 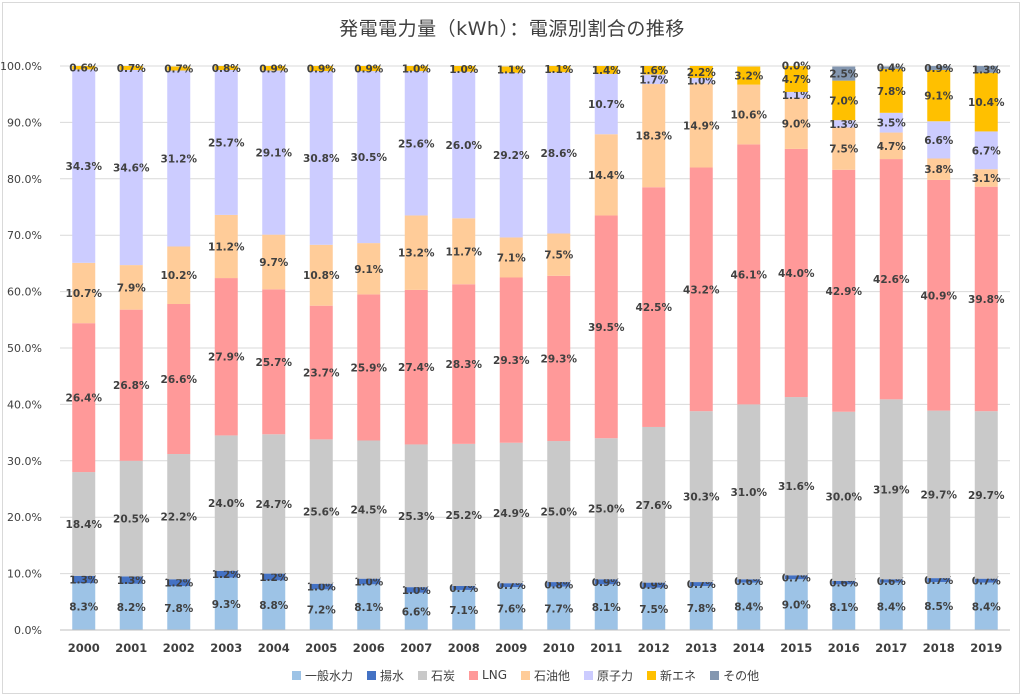 I want to click on data-label: 29.3%, so click(x=511, y=361).